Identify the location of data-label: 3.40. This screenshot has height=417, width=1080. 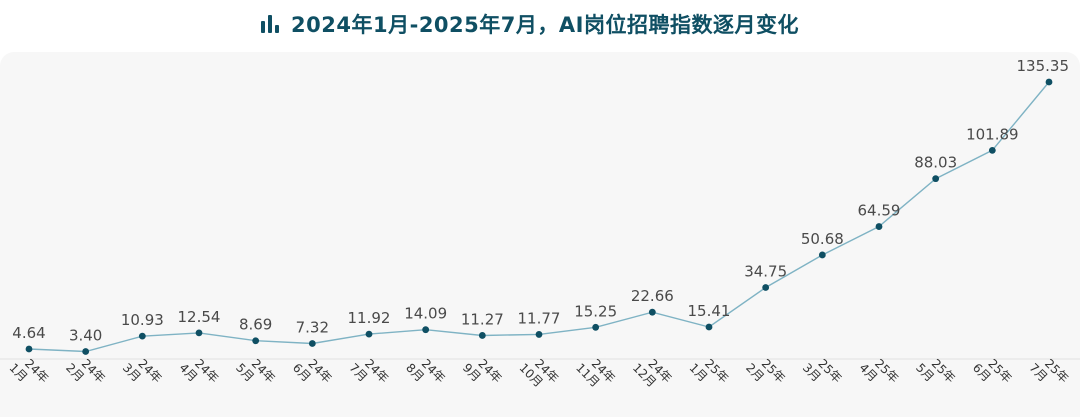
(85, 336).